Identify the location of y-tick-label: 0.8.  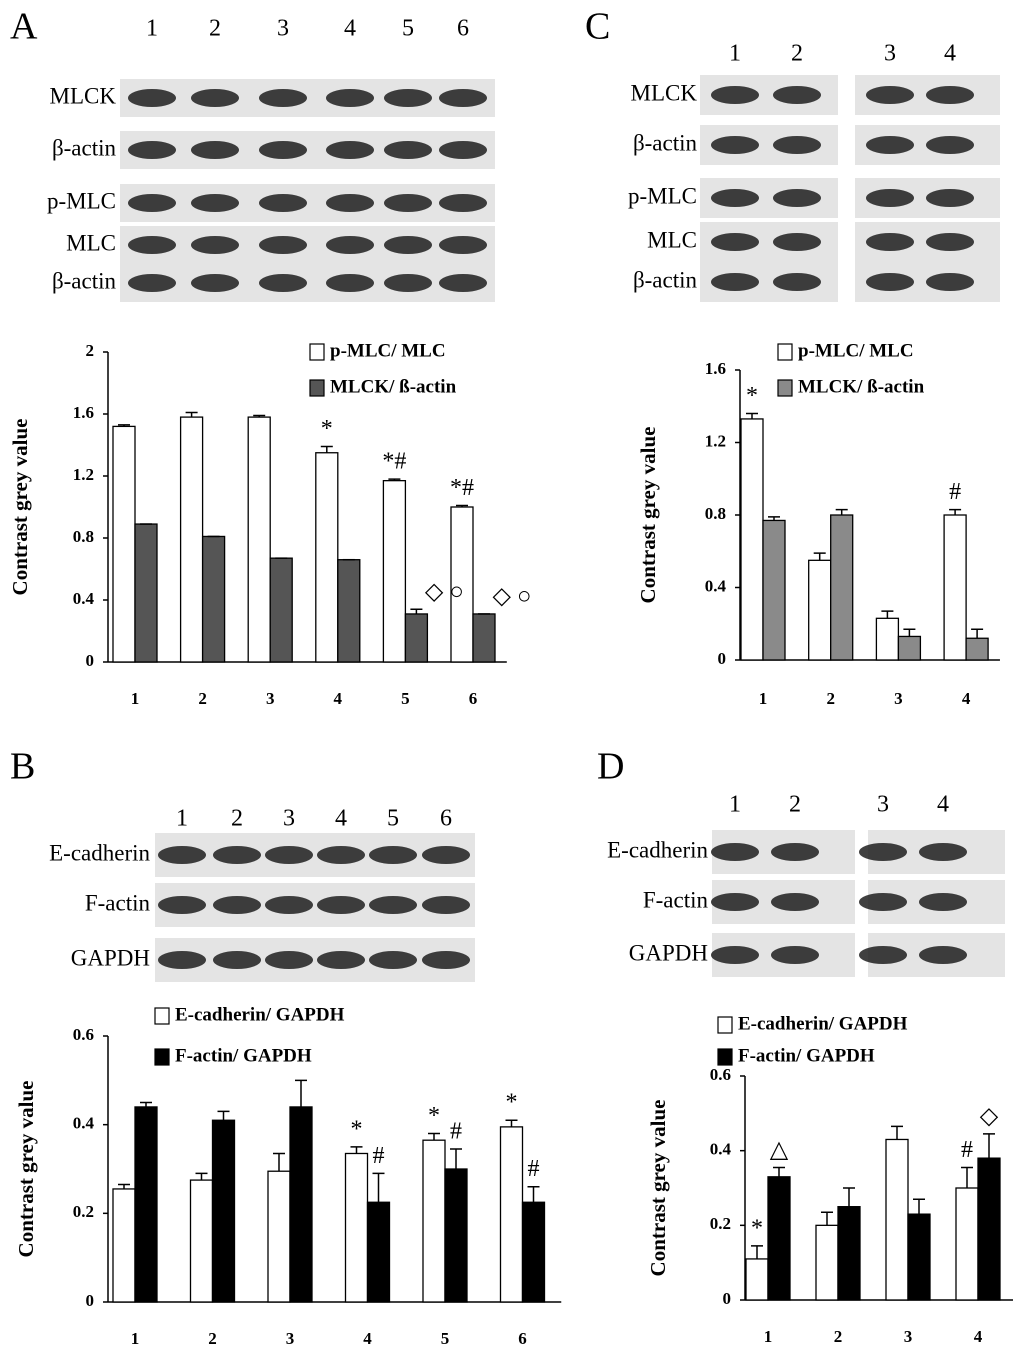
(83, 536).